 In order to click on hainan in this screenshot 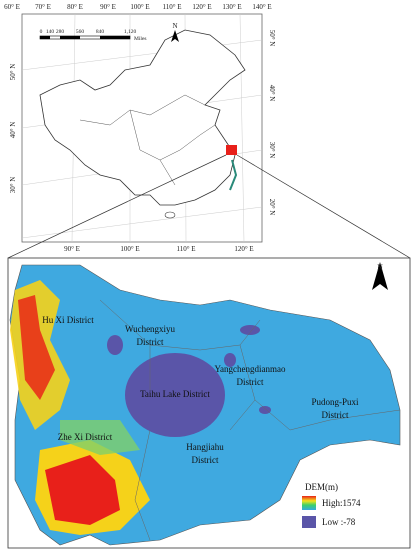, I will do `click(170, 215)`.